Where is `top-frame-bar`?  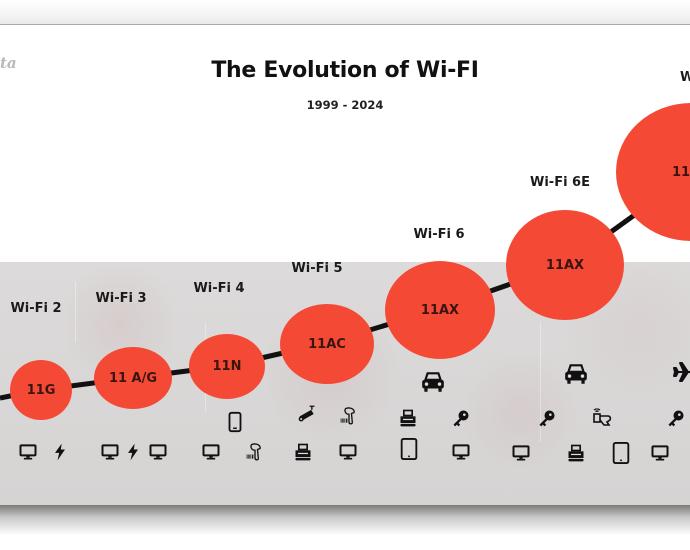
top-frame-bar is located at coordinates (345, 12).